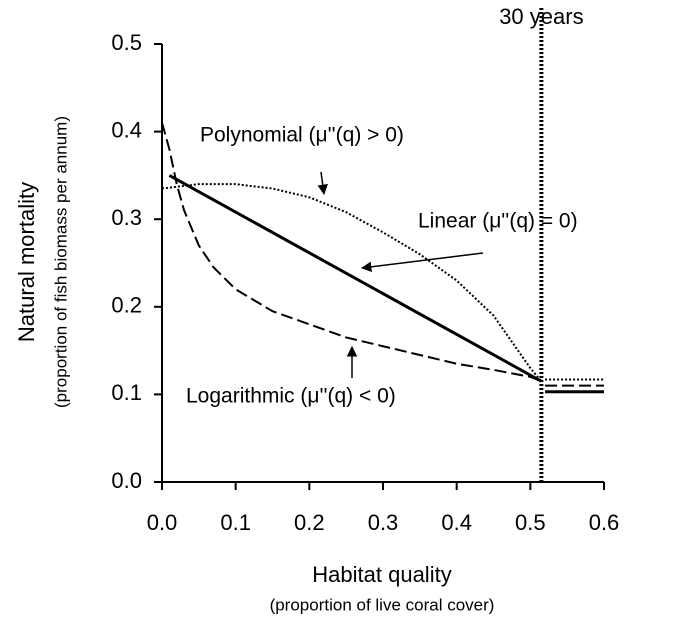  I want to click on x-axis-title: Habitat quality, so click(381, 574).